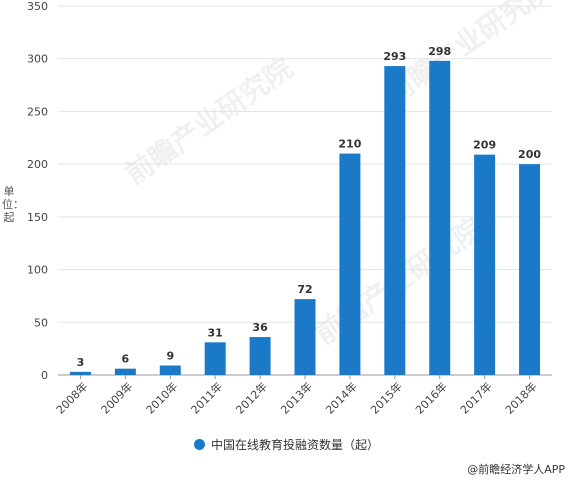 This screenshot has height=480, width=573. What do you see at coordinates (37, 164) in the screenshot?
I see `y-tick-label: 200` at bounding box center [37, 164].